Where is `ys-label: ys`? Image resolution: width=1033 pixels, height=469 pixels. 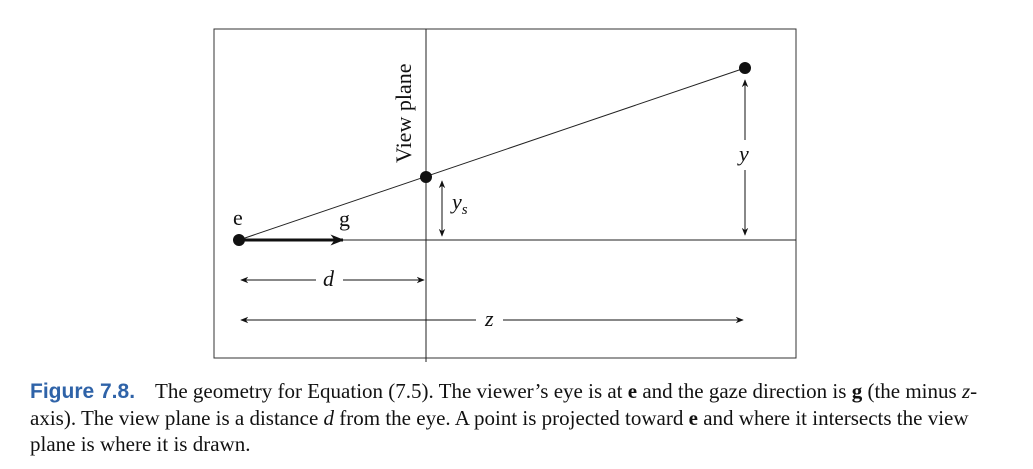
ys-label: ys is located at coordinates (459, 203).